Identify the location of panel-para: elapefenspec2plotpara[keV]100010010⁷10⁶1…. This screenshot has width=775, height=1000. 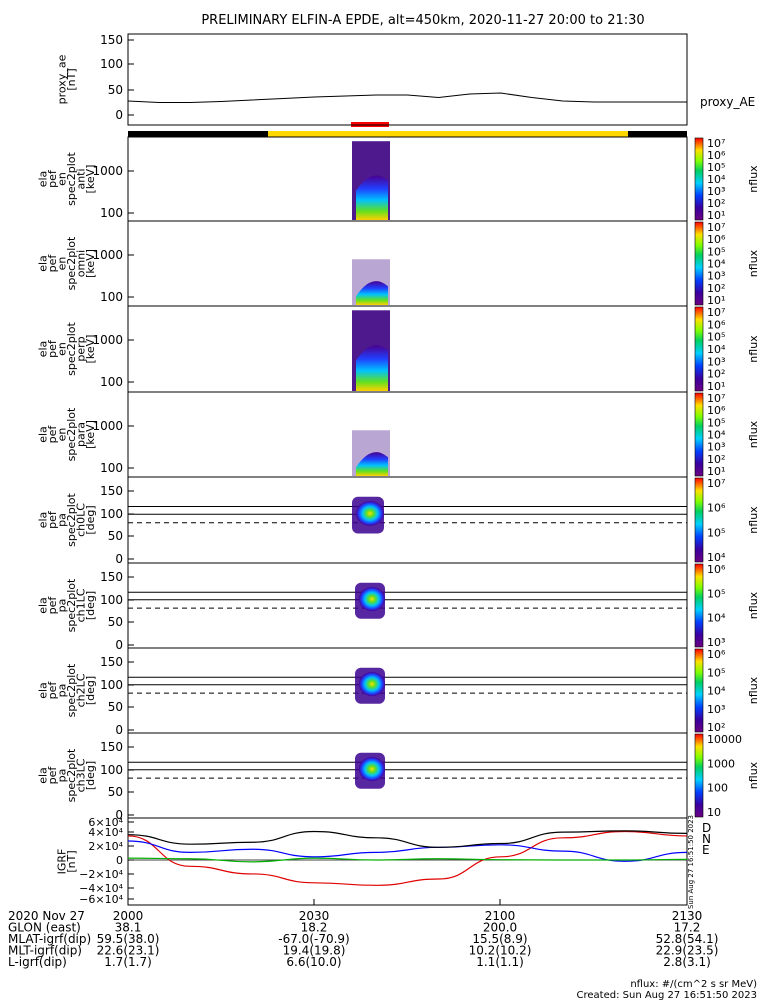
(398, 434).